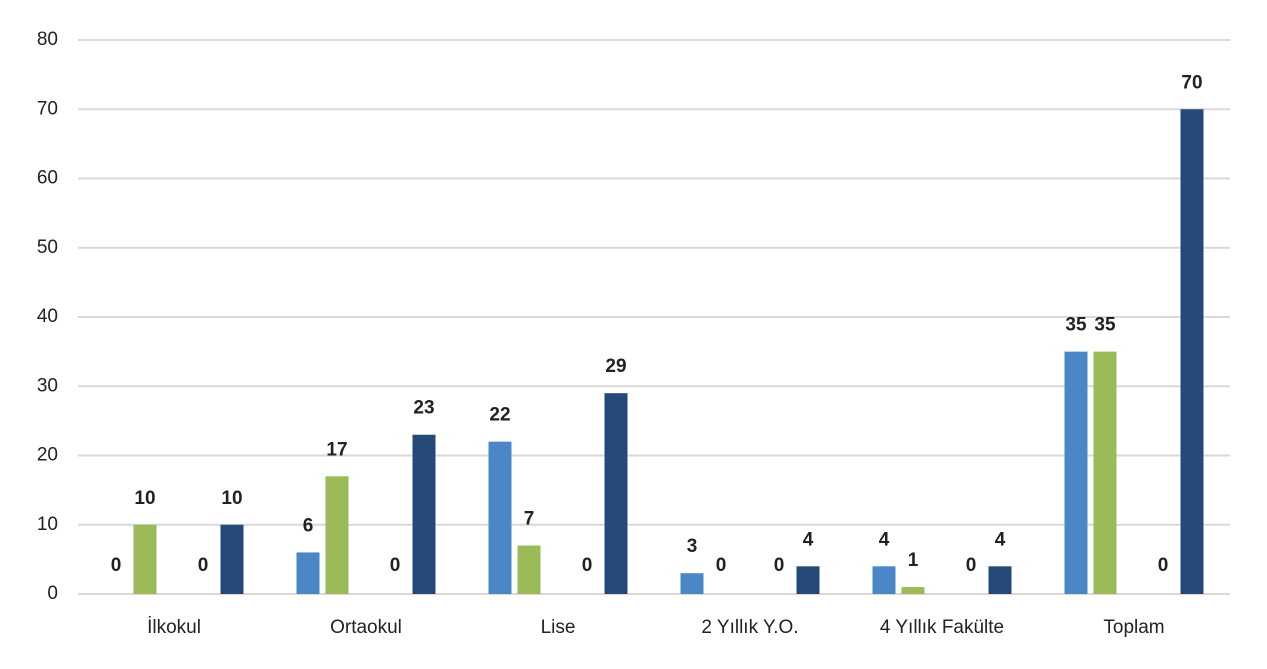 The height and width of the screenshot is (669, 1267). I want to click on y-tick-label: 80, so click(47, 39).